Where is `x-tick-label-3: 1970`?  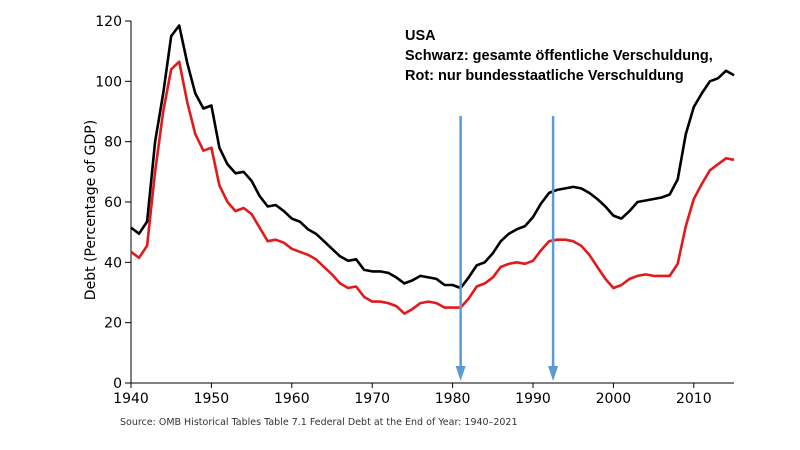 x-tick-label-3: 1970 is located at coordinates (372, 399).